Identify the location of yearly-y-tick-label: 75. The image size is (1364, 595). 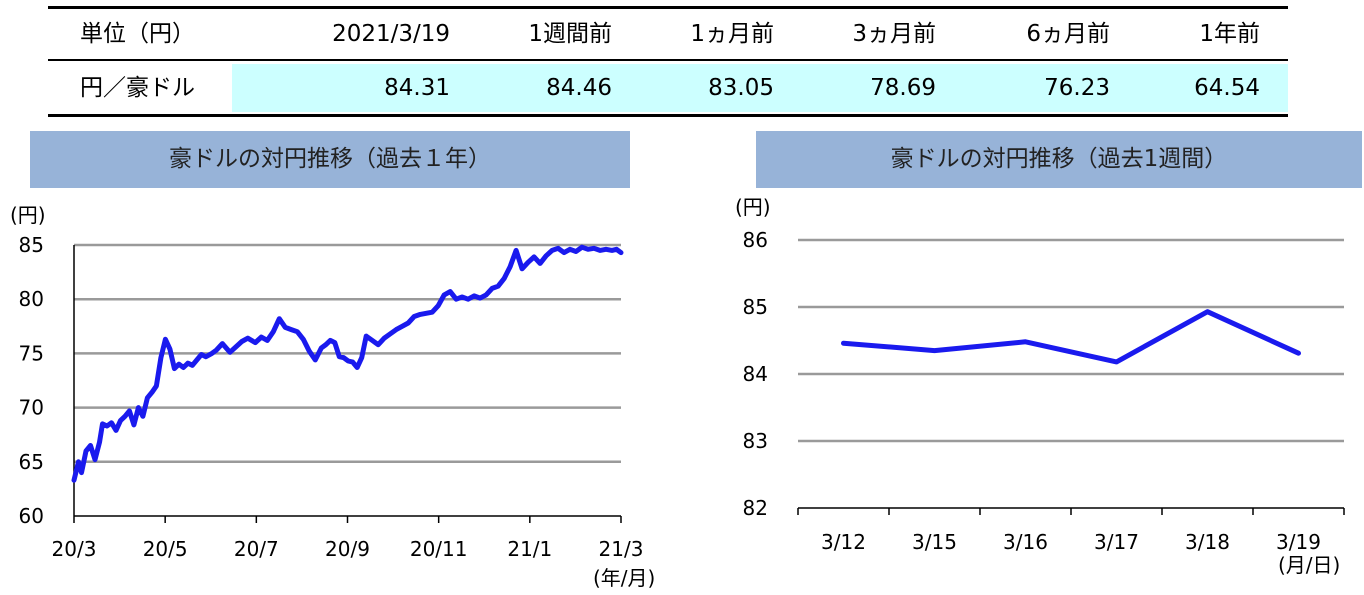
(31, 353).